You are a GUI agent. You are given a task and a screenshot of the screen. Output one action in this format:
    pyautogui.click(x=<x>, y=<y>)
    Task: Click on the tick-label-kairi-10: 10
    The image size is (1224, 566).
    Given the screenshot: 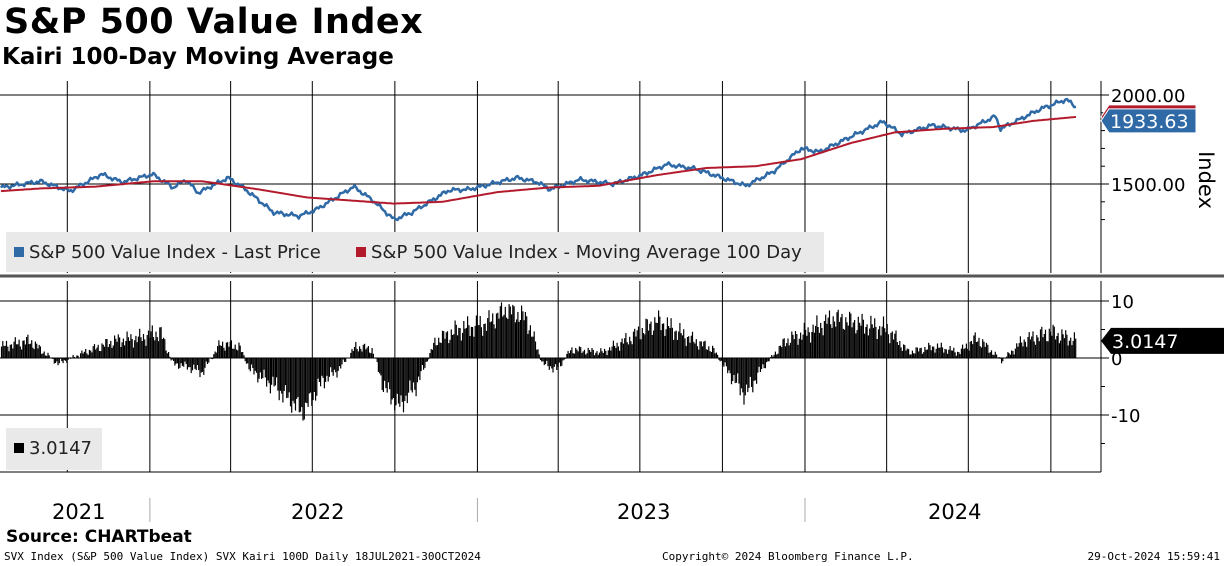 What is the action you would take?
    pyautogui.click(x=1122, y=302)
    